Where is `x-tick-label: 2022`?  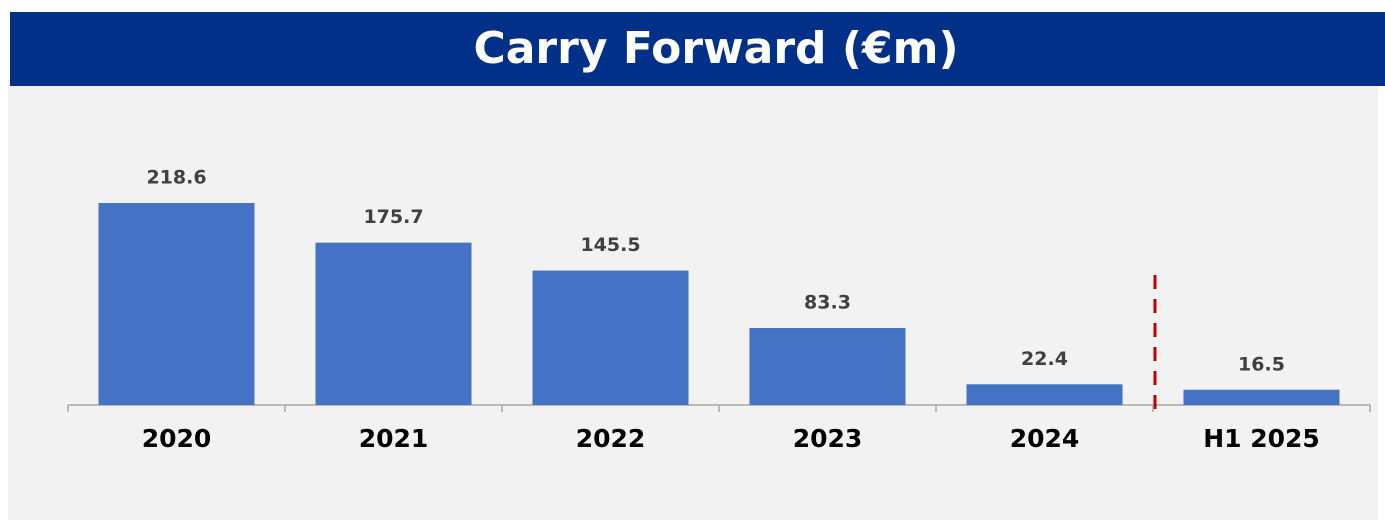 x-tick-label: 2022 is located at coordinates (611, 438).